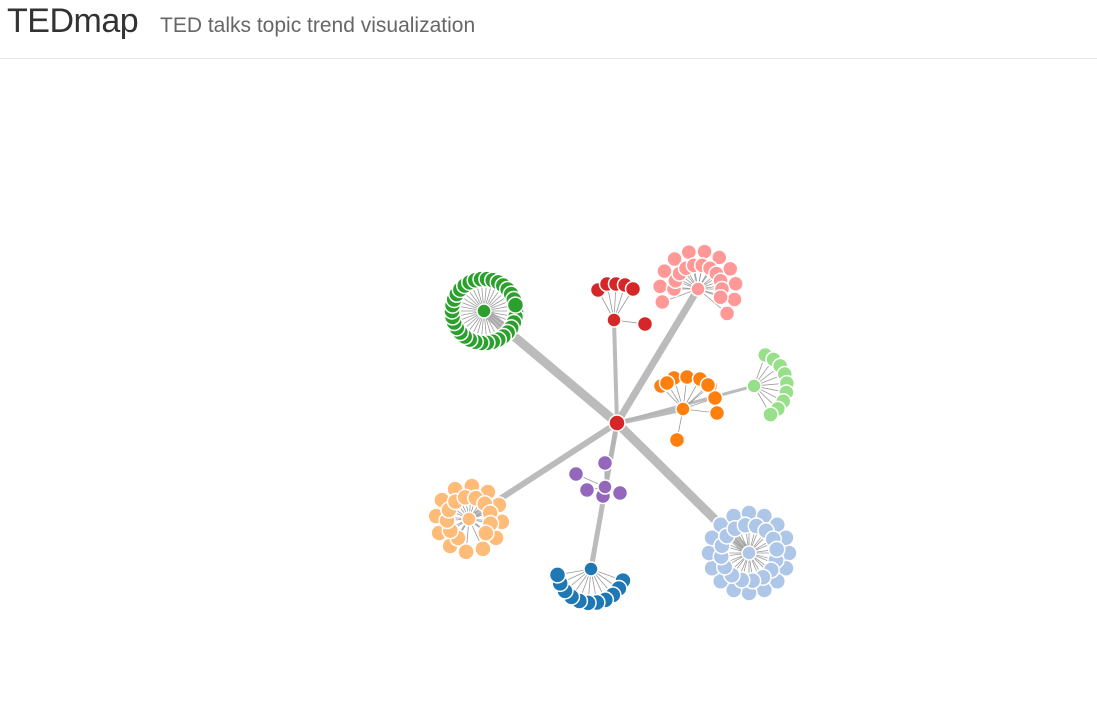 The height and width of the screenshot is (715, 1097). I want to click on node-orange-hub, so click(683, 409).